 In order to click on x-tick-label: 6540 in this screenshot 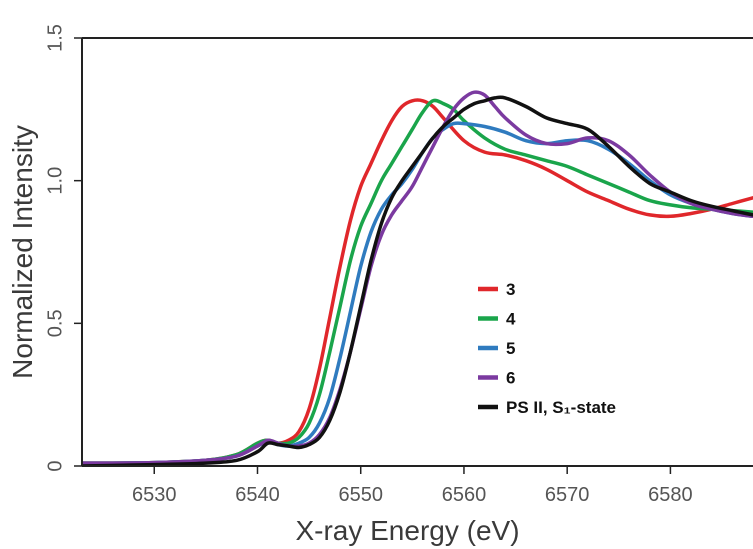, I will do `click(257, 495)`.